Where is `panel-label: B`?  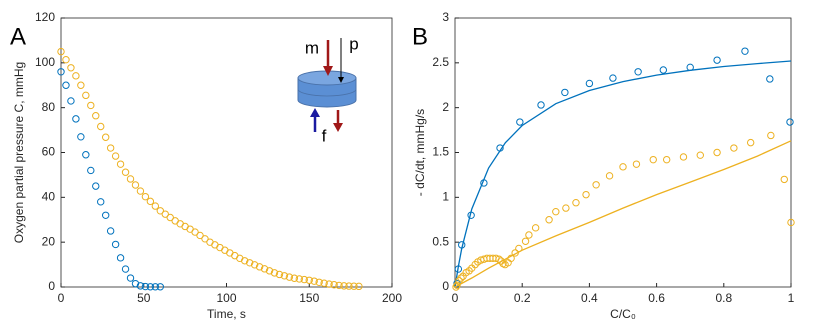
panel-label: B is located at coordinates (420, 36).